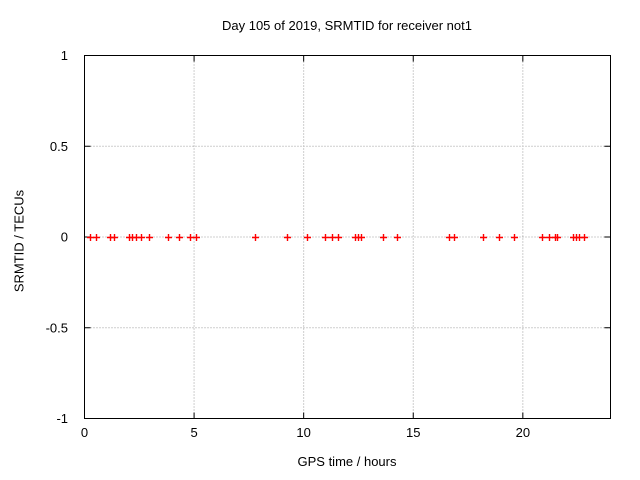 This screenshot has height=480, width=640. I want to click on y-tick-label: 0.5, so click(59, 146).